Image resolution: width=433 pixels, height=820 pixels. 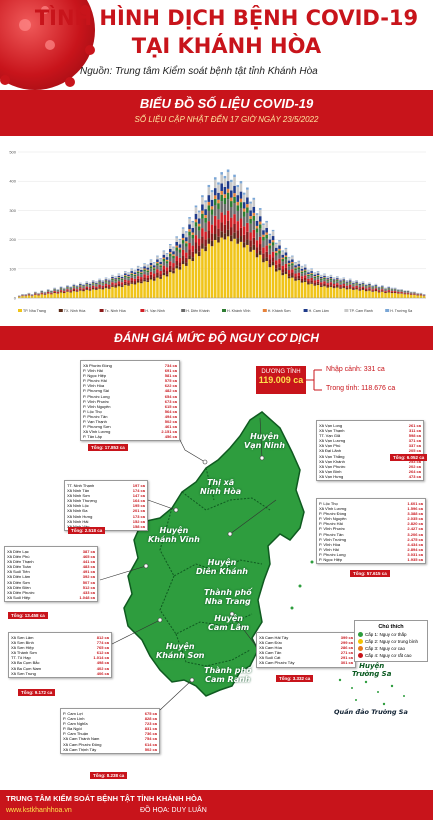 I want to click on card-row: Xã Diên Thạnh 441 ca, so click(x=51, y=561).